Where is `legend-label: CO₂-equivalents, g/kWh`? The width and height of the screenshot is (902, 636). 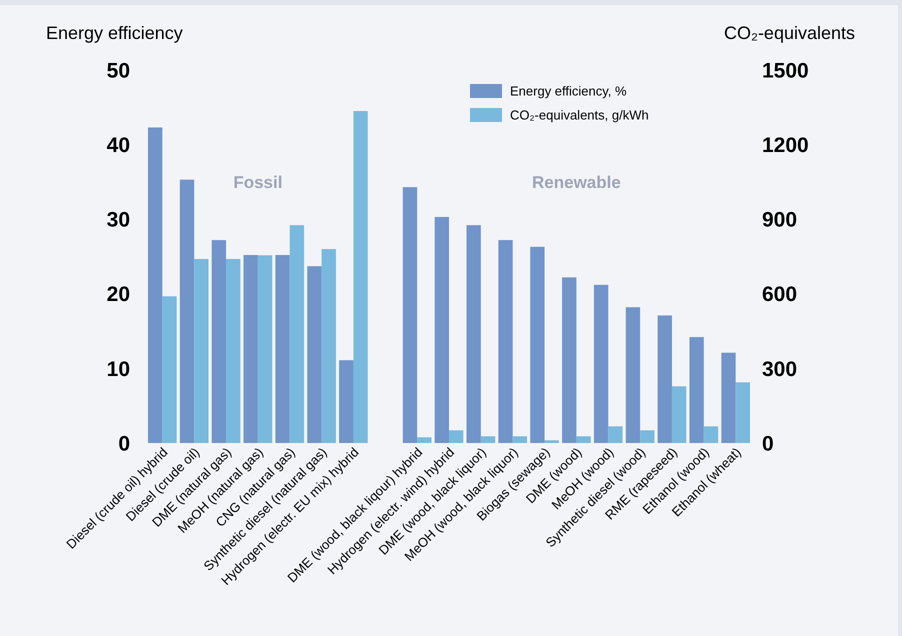
legend-label: CO₂-equivalents, g/kWh is located at coordinates (579, 115).